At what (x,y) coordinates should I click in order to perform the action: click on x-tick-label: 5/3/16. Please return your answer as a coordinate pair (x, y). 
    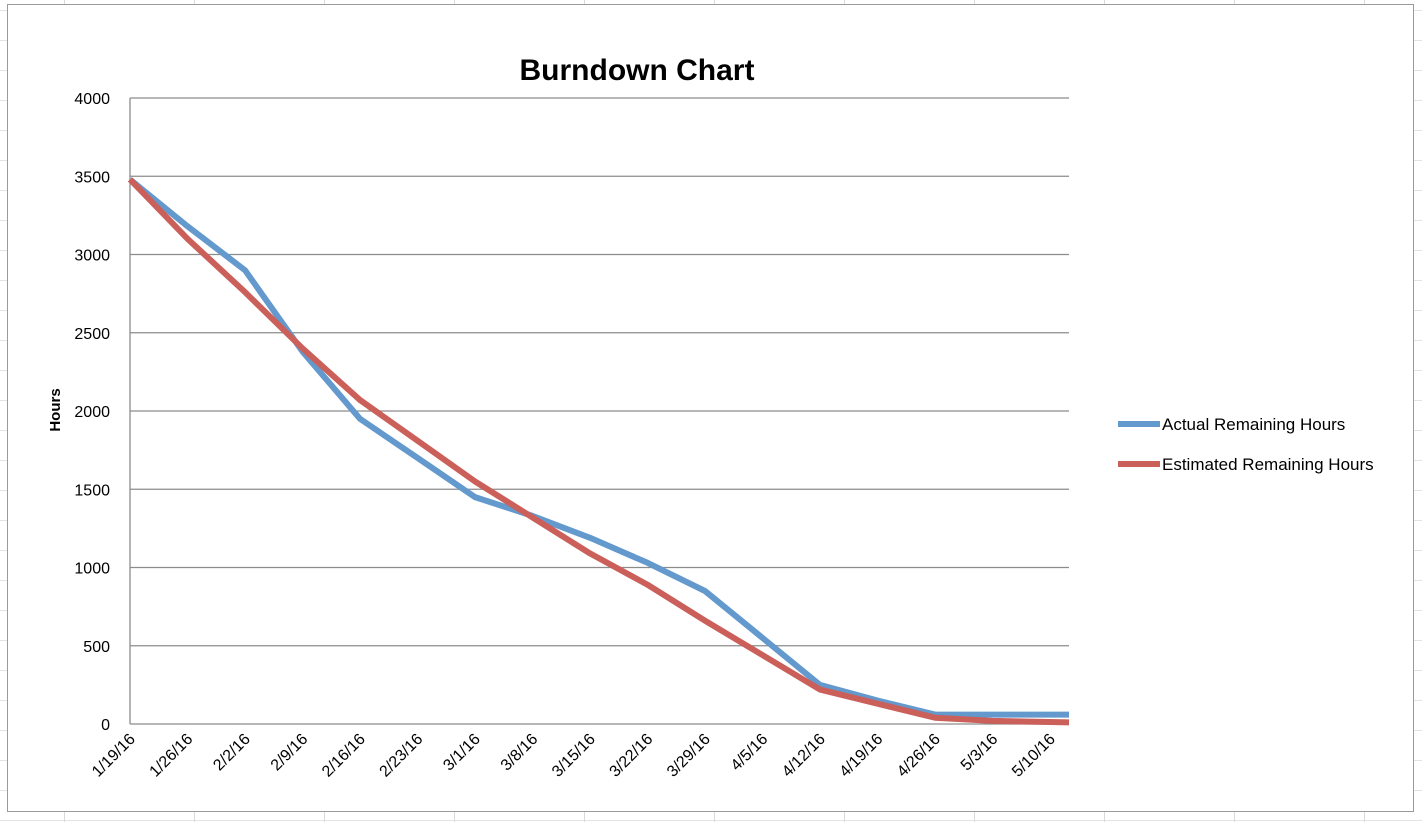
    Looking at the image, I should click on (980, 753).